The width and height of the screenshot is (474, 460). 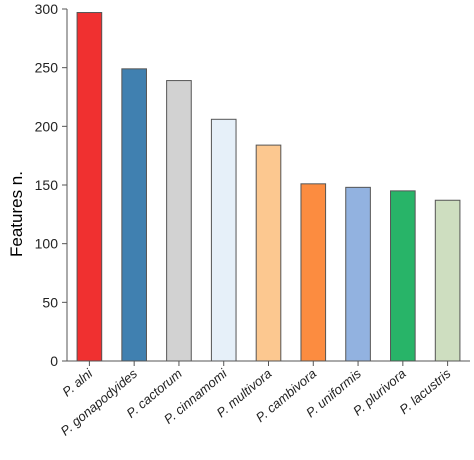 I want to click on y-tick-label: 300, so click(x=47, y=9).